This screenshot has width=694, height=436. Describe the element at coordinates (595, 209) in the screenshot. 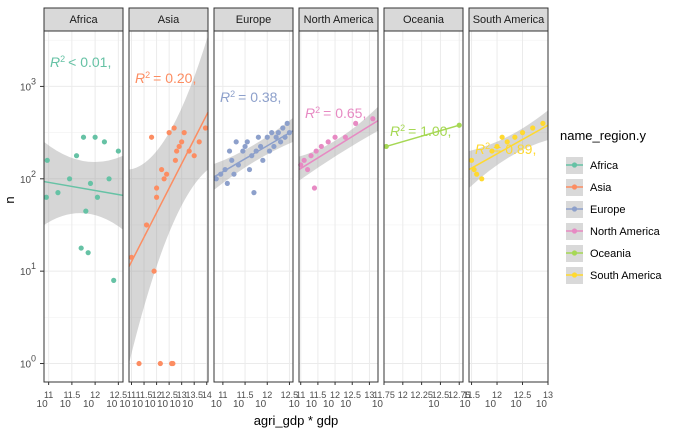

I see `legend-item-europe: Europe` at that location.